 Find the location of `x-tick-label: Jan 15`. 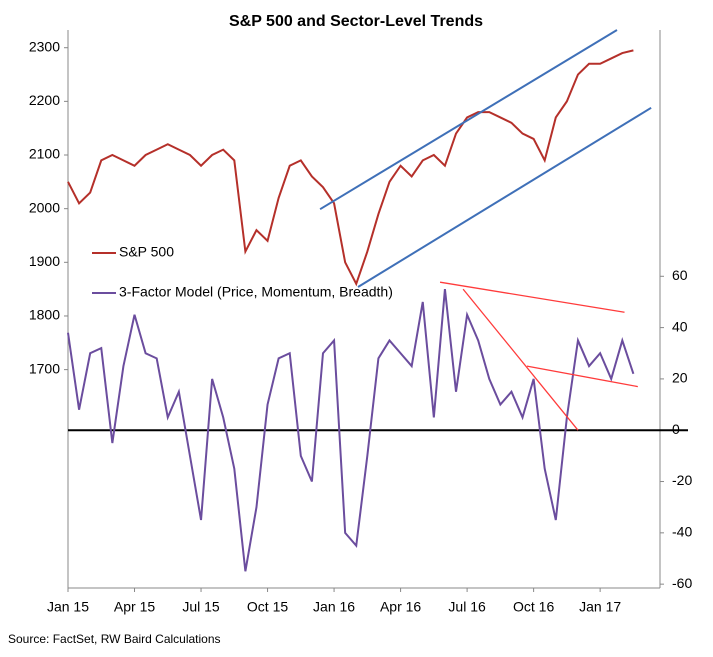

x-tick-label: Jan 15 is located at coordinates (68, 607).